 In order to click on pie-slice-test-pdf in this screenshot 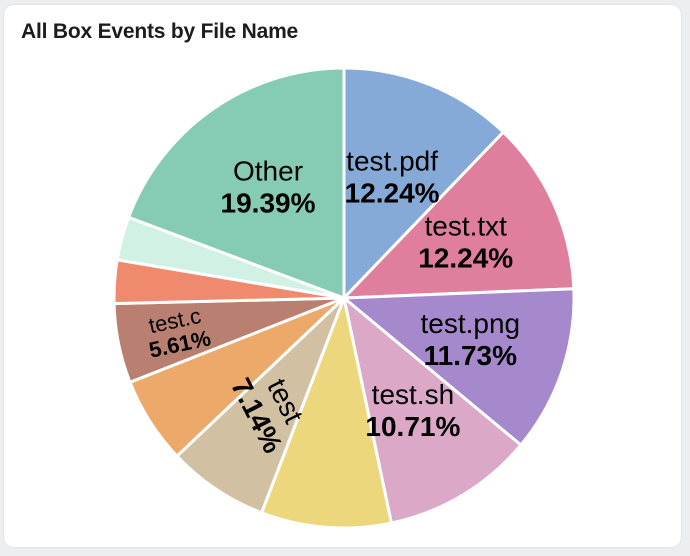, I will do `click(424, 184)`.